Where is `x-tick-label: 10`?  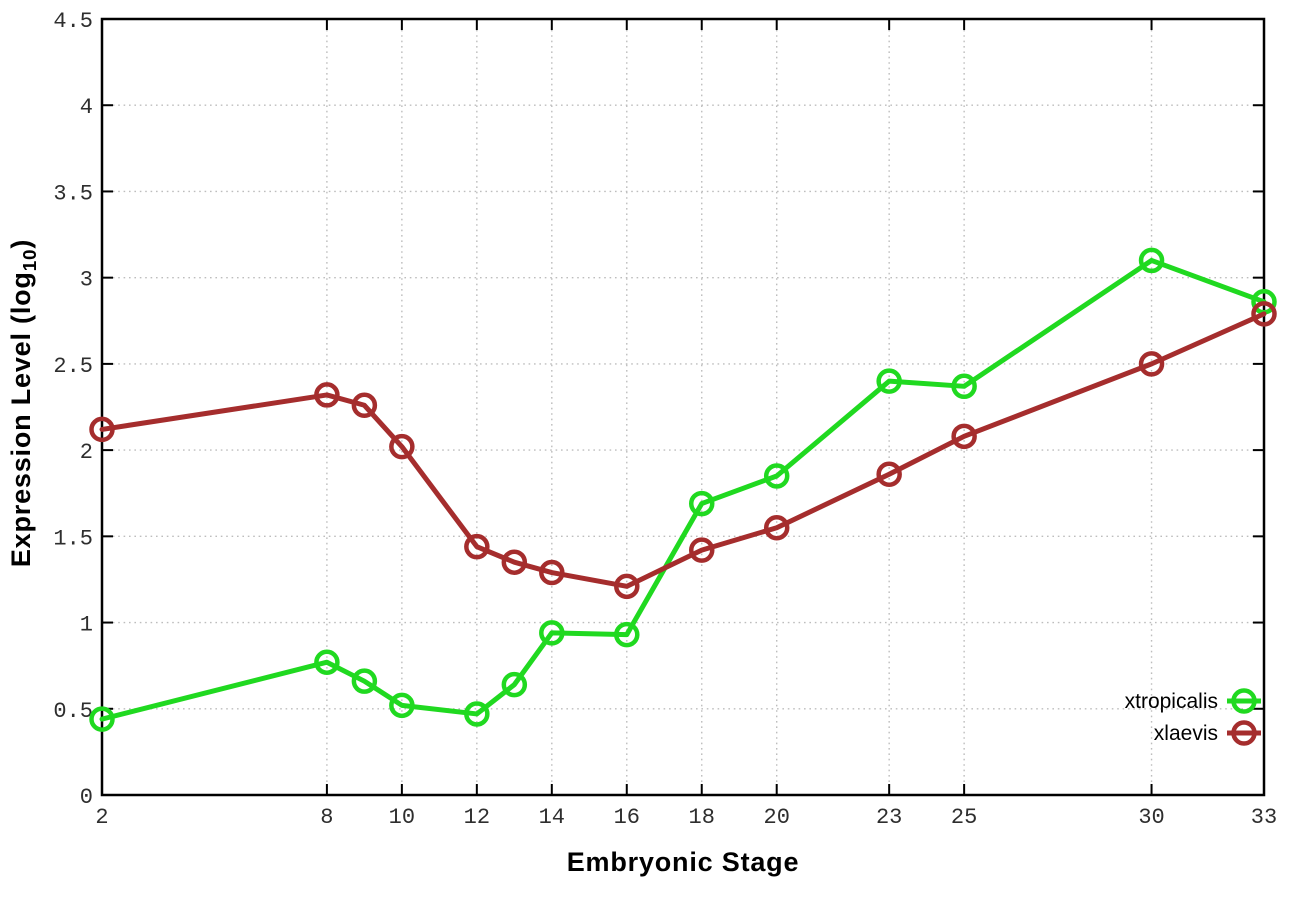
x-tick-label: 10 is located at coordinates (402, 817).